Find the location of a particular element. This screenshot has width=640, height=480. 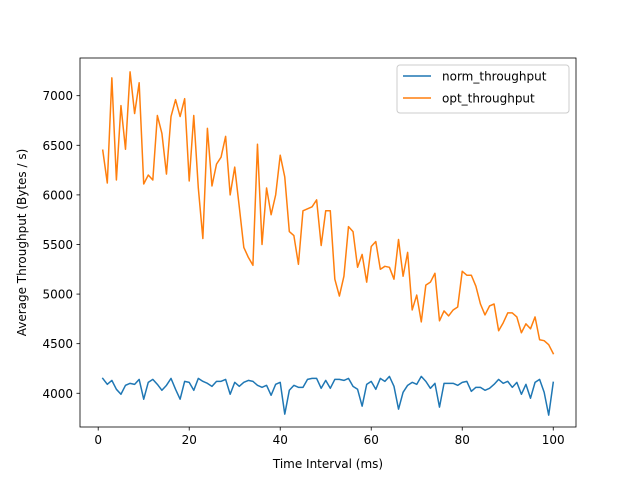

x-tick-label: 40 is located at coordinates (280, 440).